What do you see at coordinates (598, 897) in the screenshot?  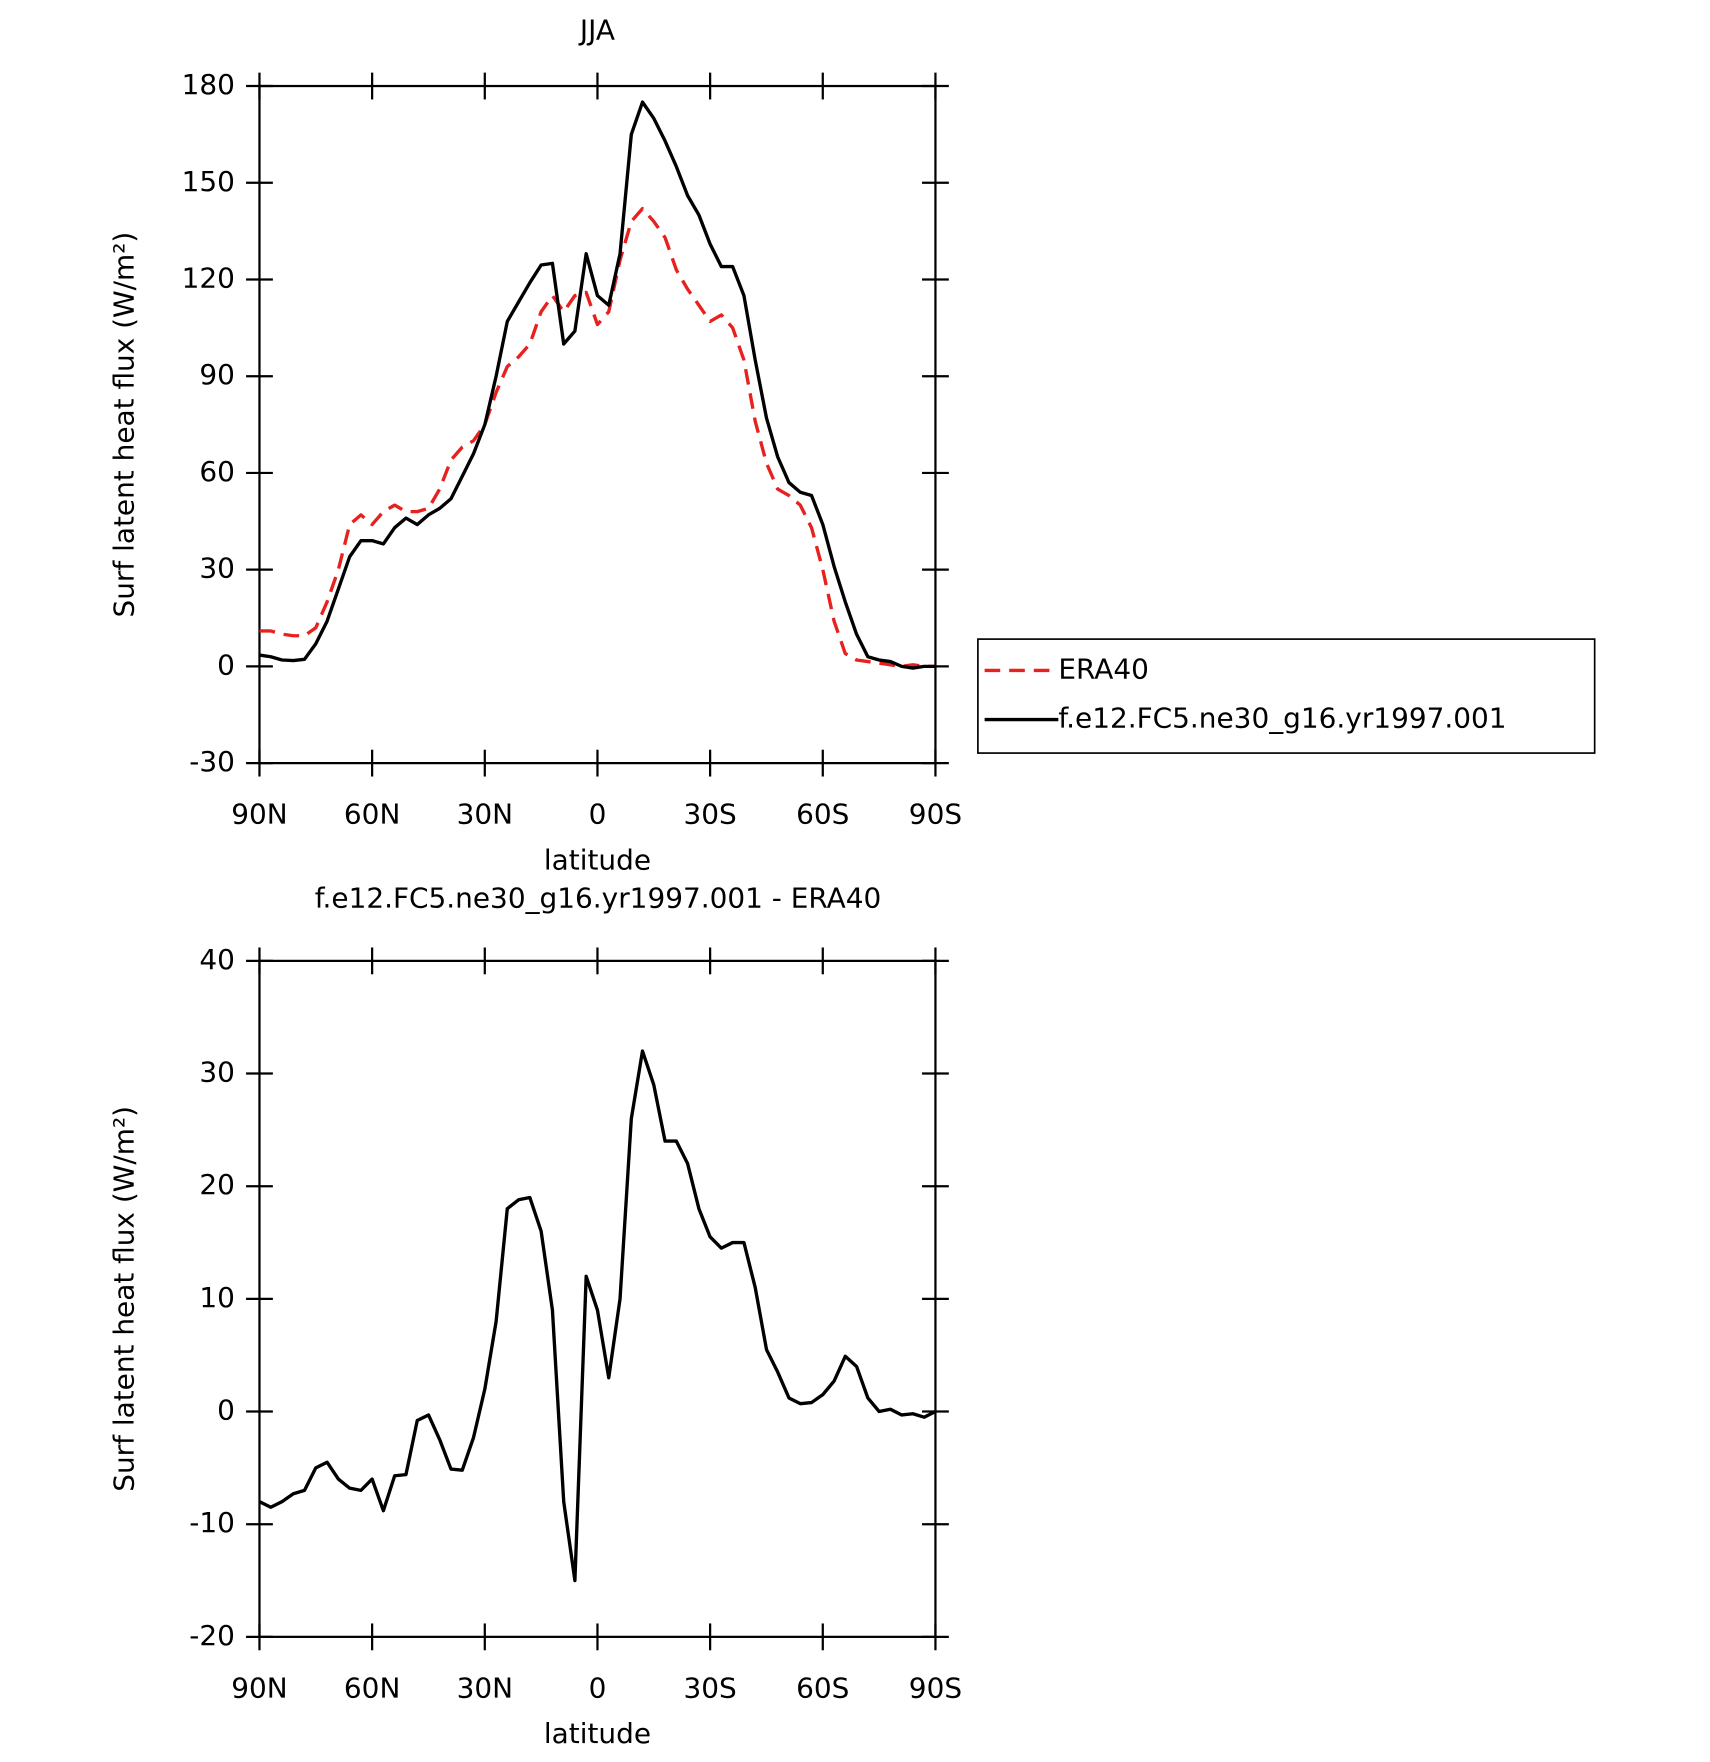 I see `chart-title: f.e12.FC5.ne30_g16.yr1997.001 - ERA40` at bounding box center [598, 897].